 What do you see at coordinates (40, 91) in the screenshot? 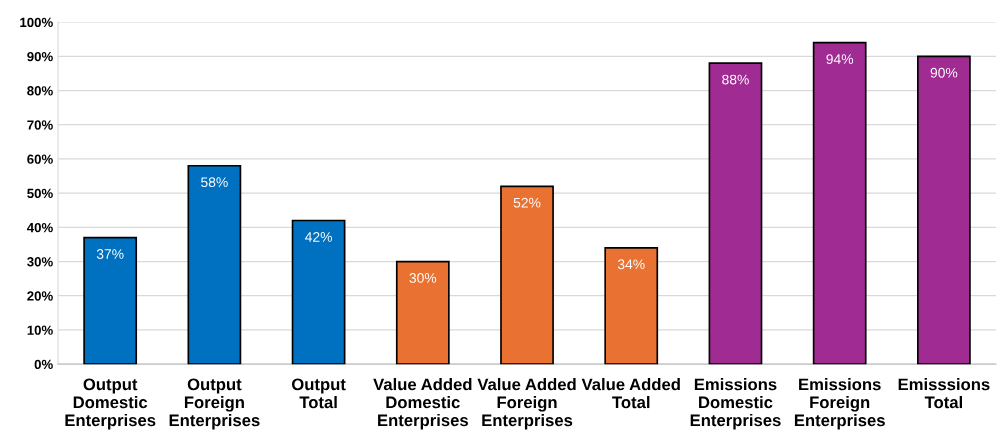
I see `y-tick-label: 80%` at bounding box center [40, 91].